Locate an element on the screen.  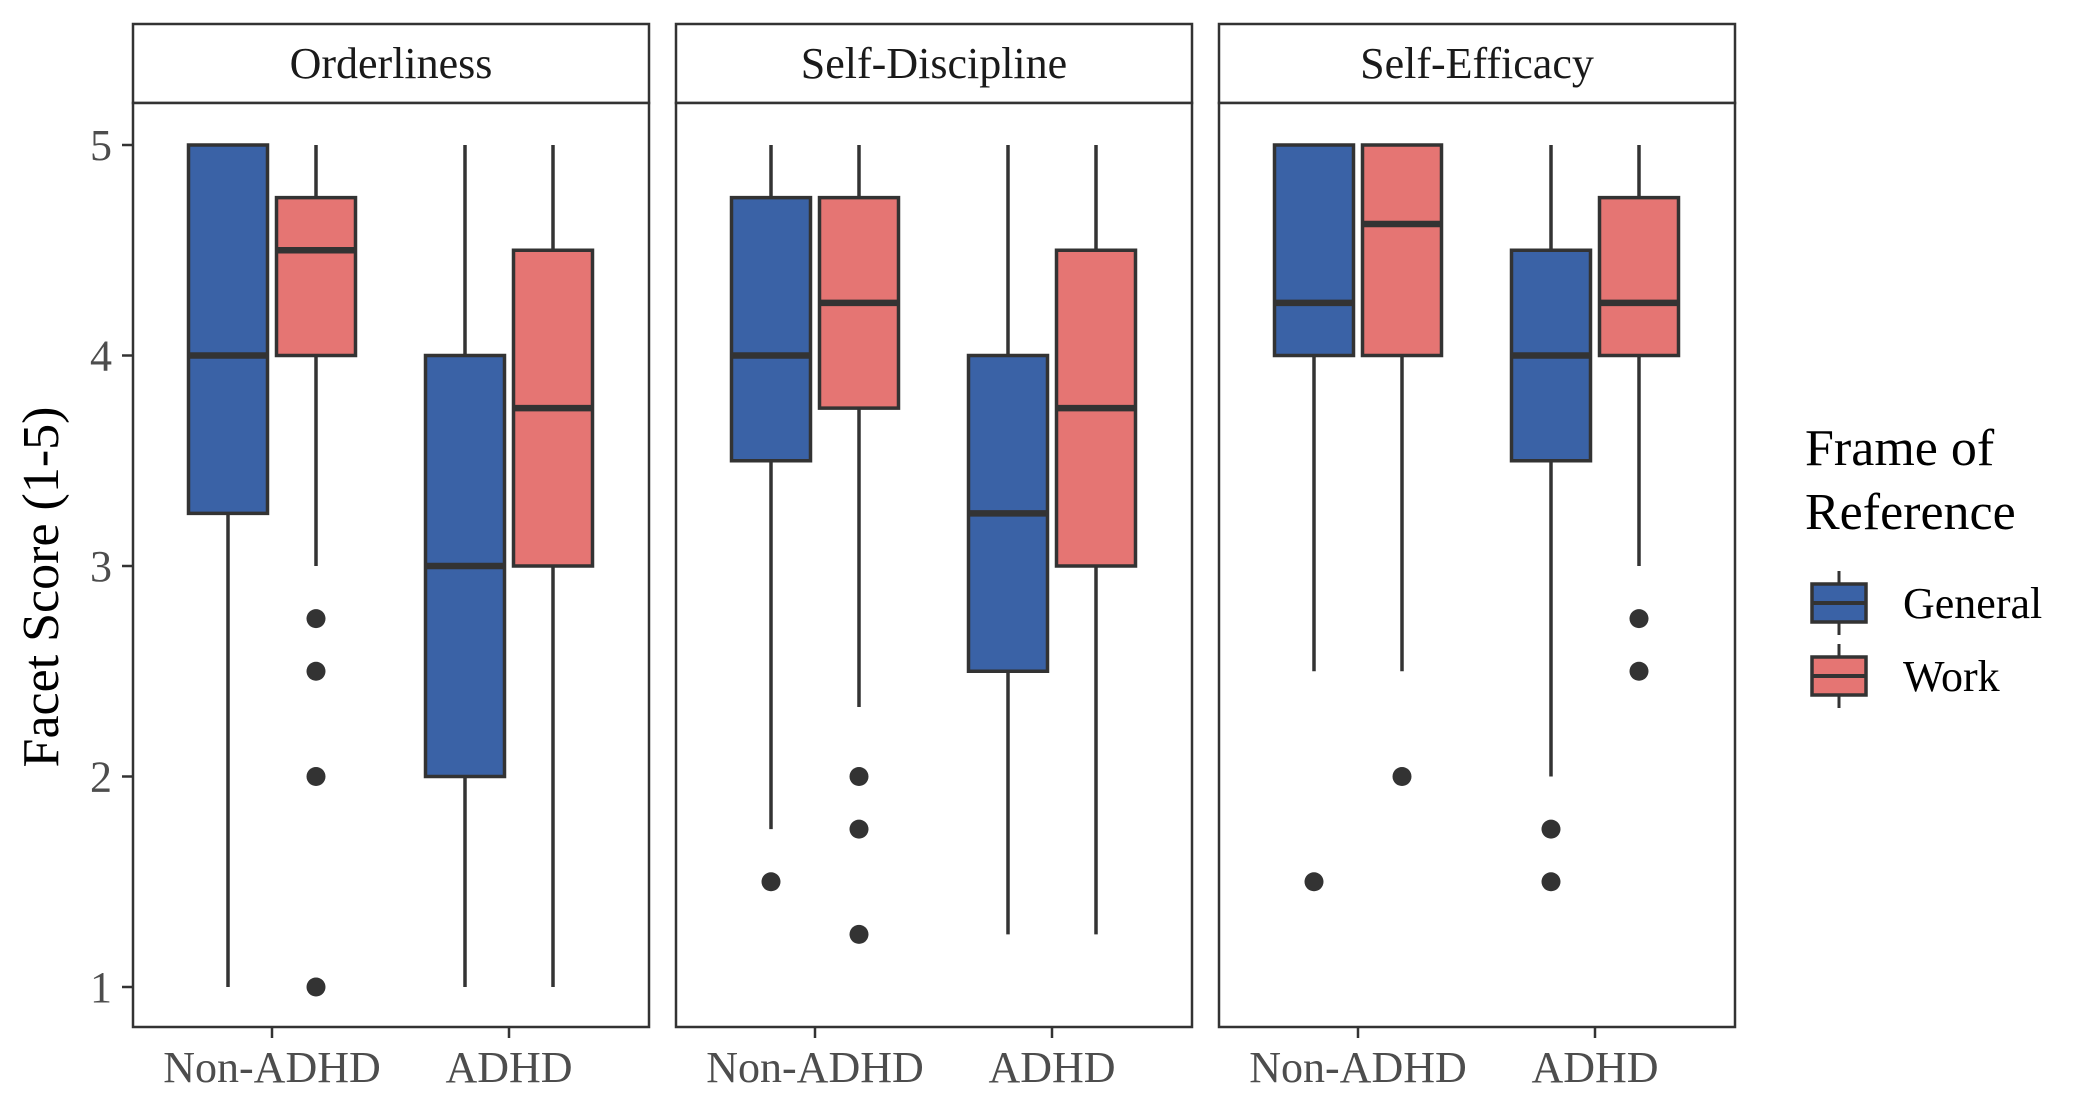
y-tick-label: 1 is located at coordinates (101, 987).